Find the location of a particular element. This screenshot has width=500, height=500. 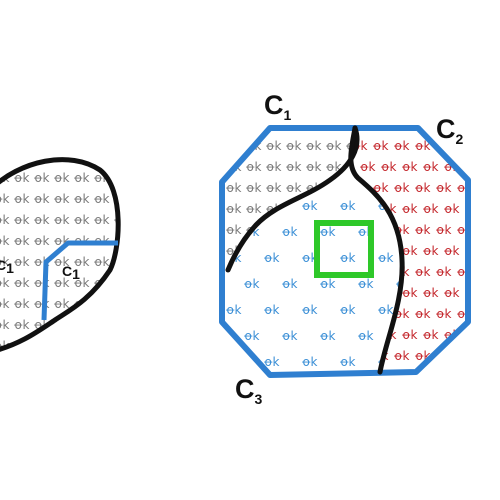

left-region-outline is located at coordinates (60, 254).